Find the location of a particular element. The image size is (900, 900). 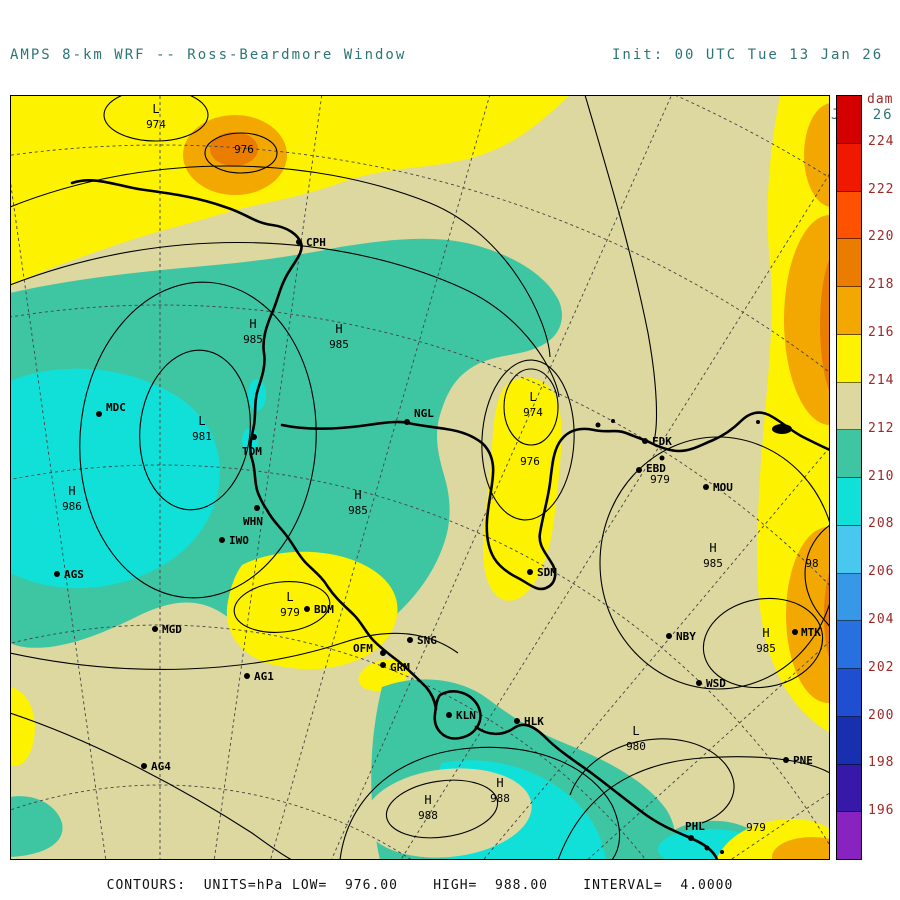

colorbar-tick-label: 204 is located at coordinates (881, 619).